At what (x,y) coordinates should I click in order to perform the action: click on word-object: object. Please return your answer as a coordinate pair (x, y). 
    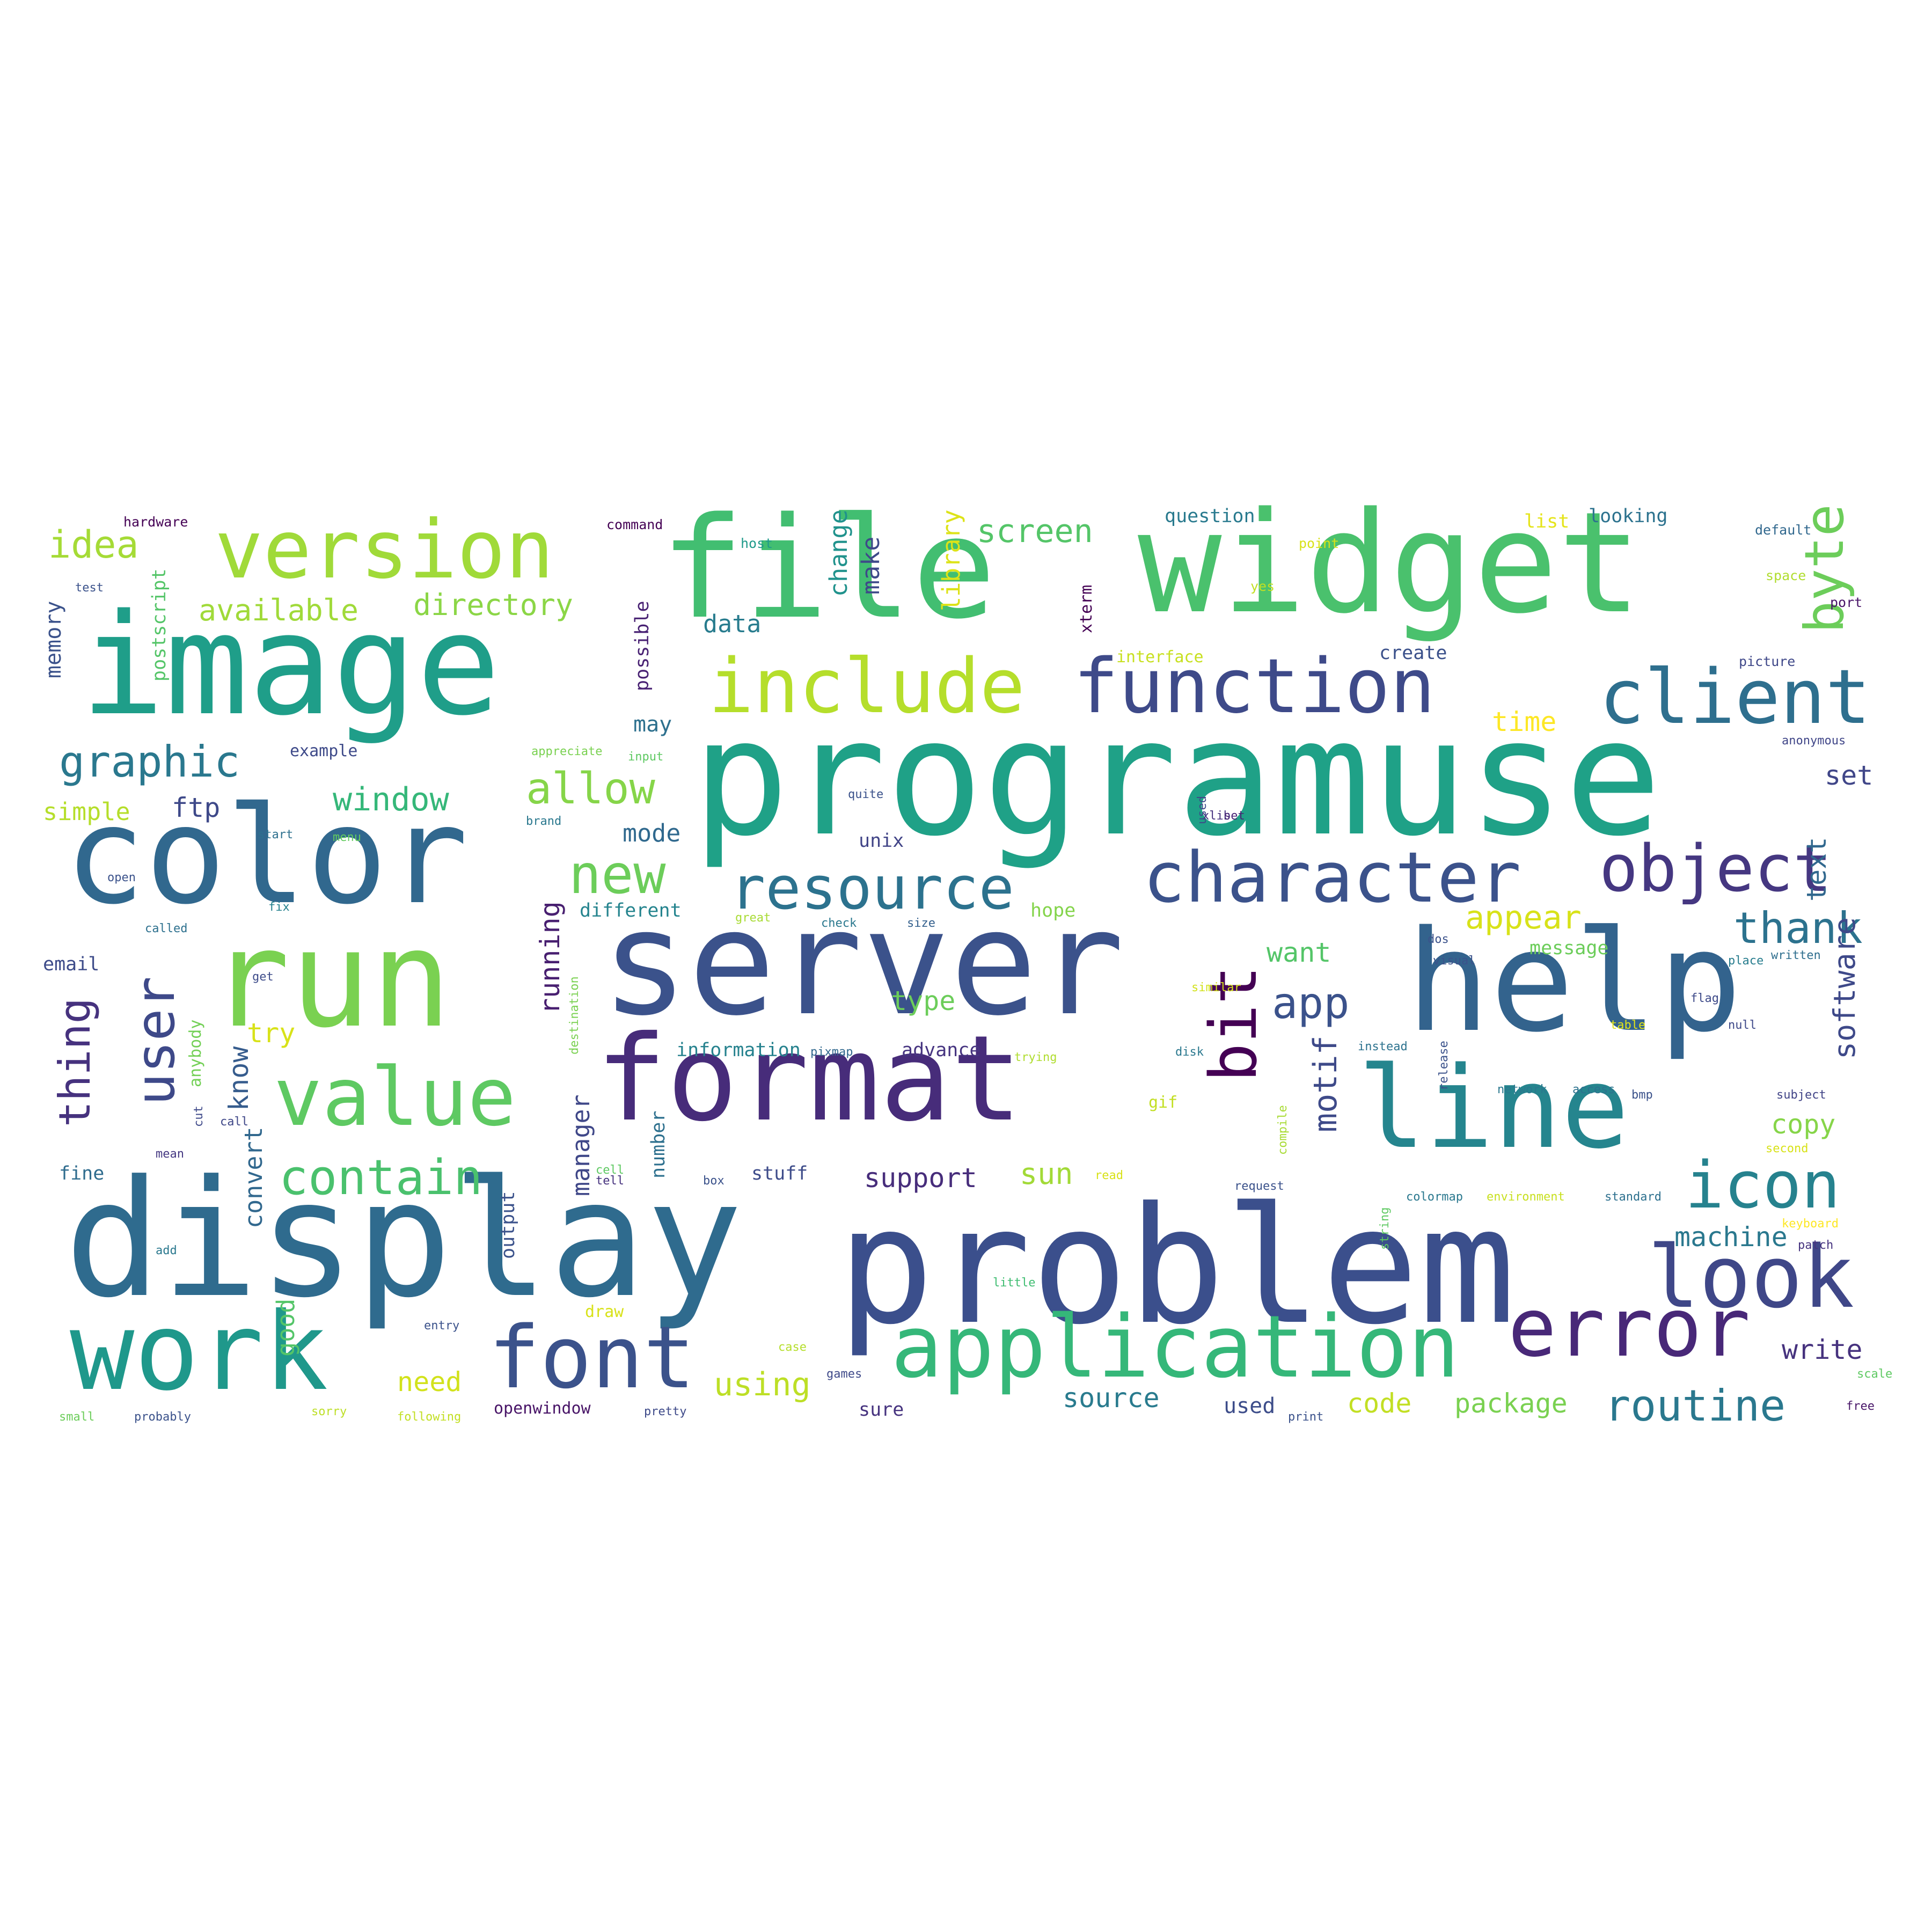
    Looking at the image, I should click on (1715, 869).